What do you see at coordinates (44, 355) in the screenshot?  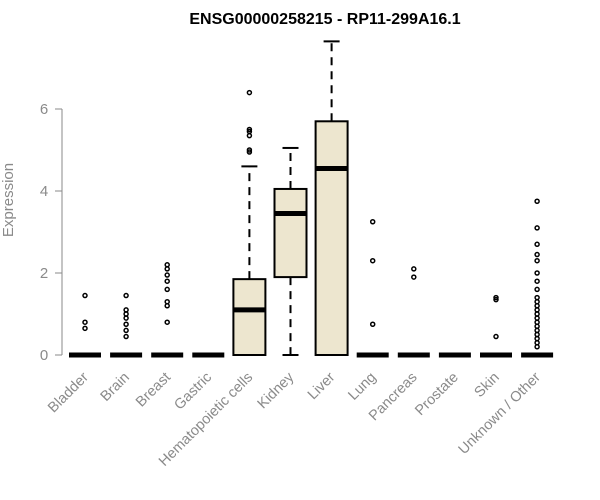 I see `y-tick-label: 0` at bounding box center [44, 355].